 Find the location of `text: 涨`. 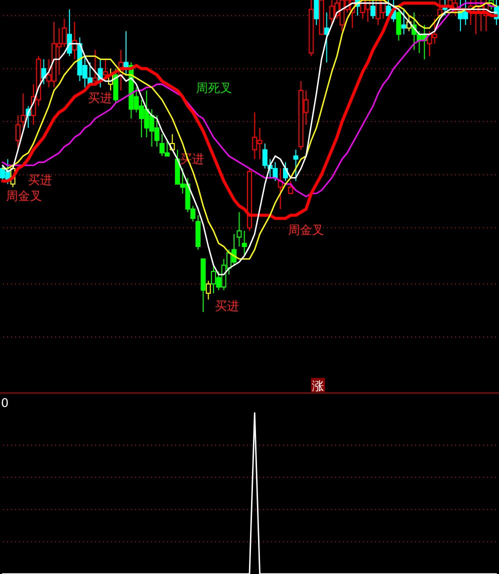

text: 涨 is located at coordinates (318, 386).